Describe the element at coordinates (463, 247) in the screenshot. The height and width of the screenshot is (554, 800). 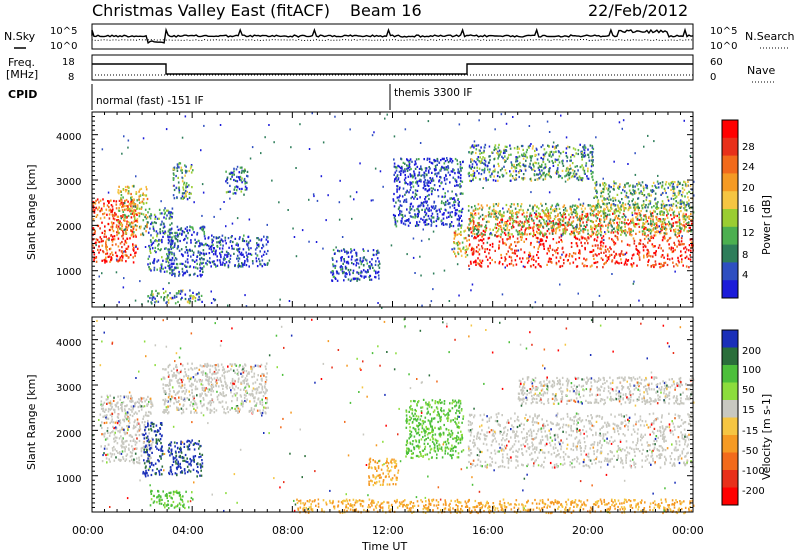
I see `power-cell-2028` at that location.